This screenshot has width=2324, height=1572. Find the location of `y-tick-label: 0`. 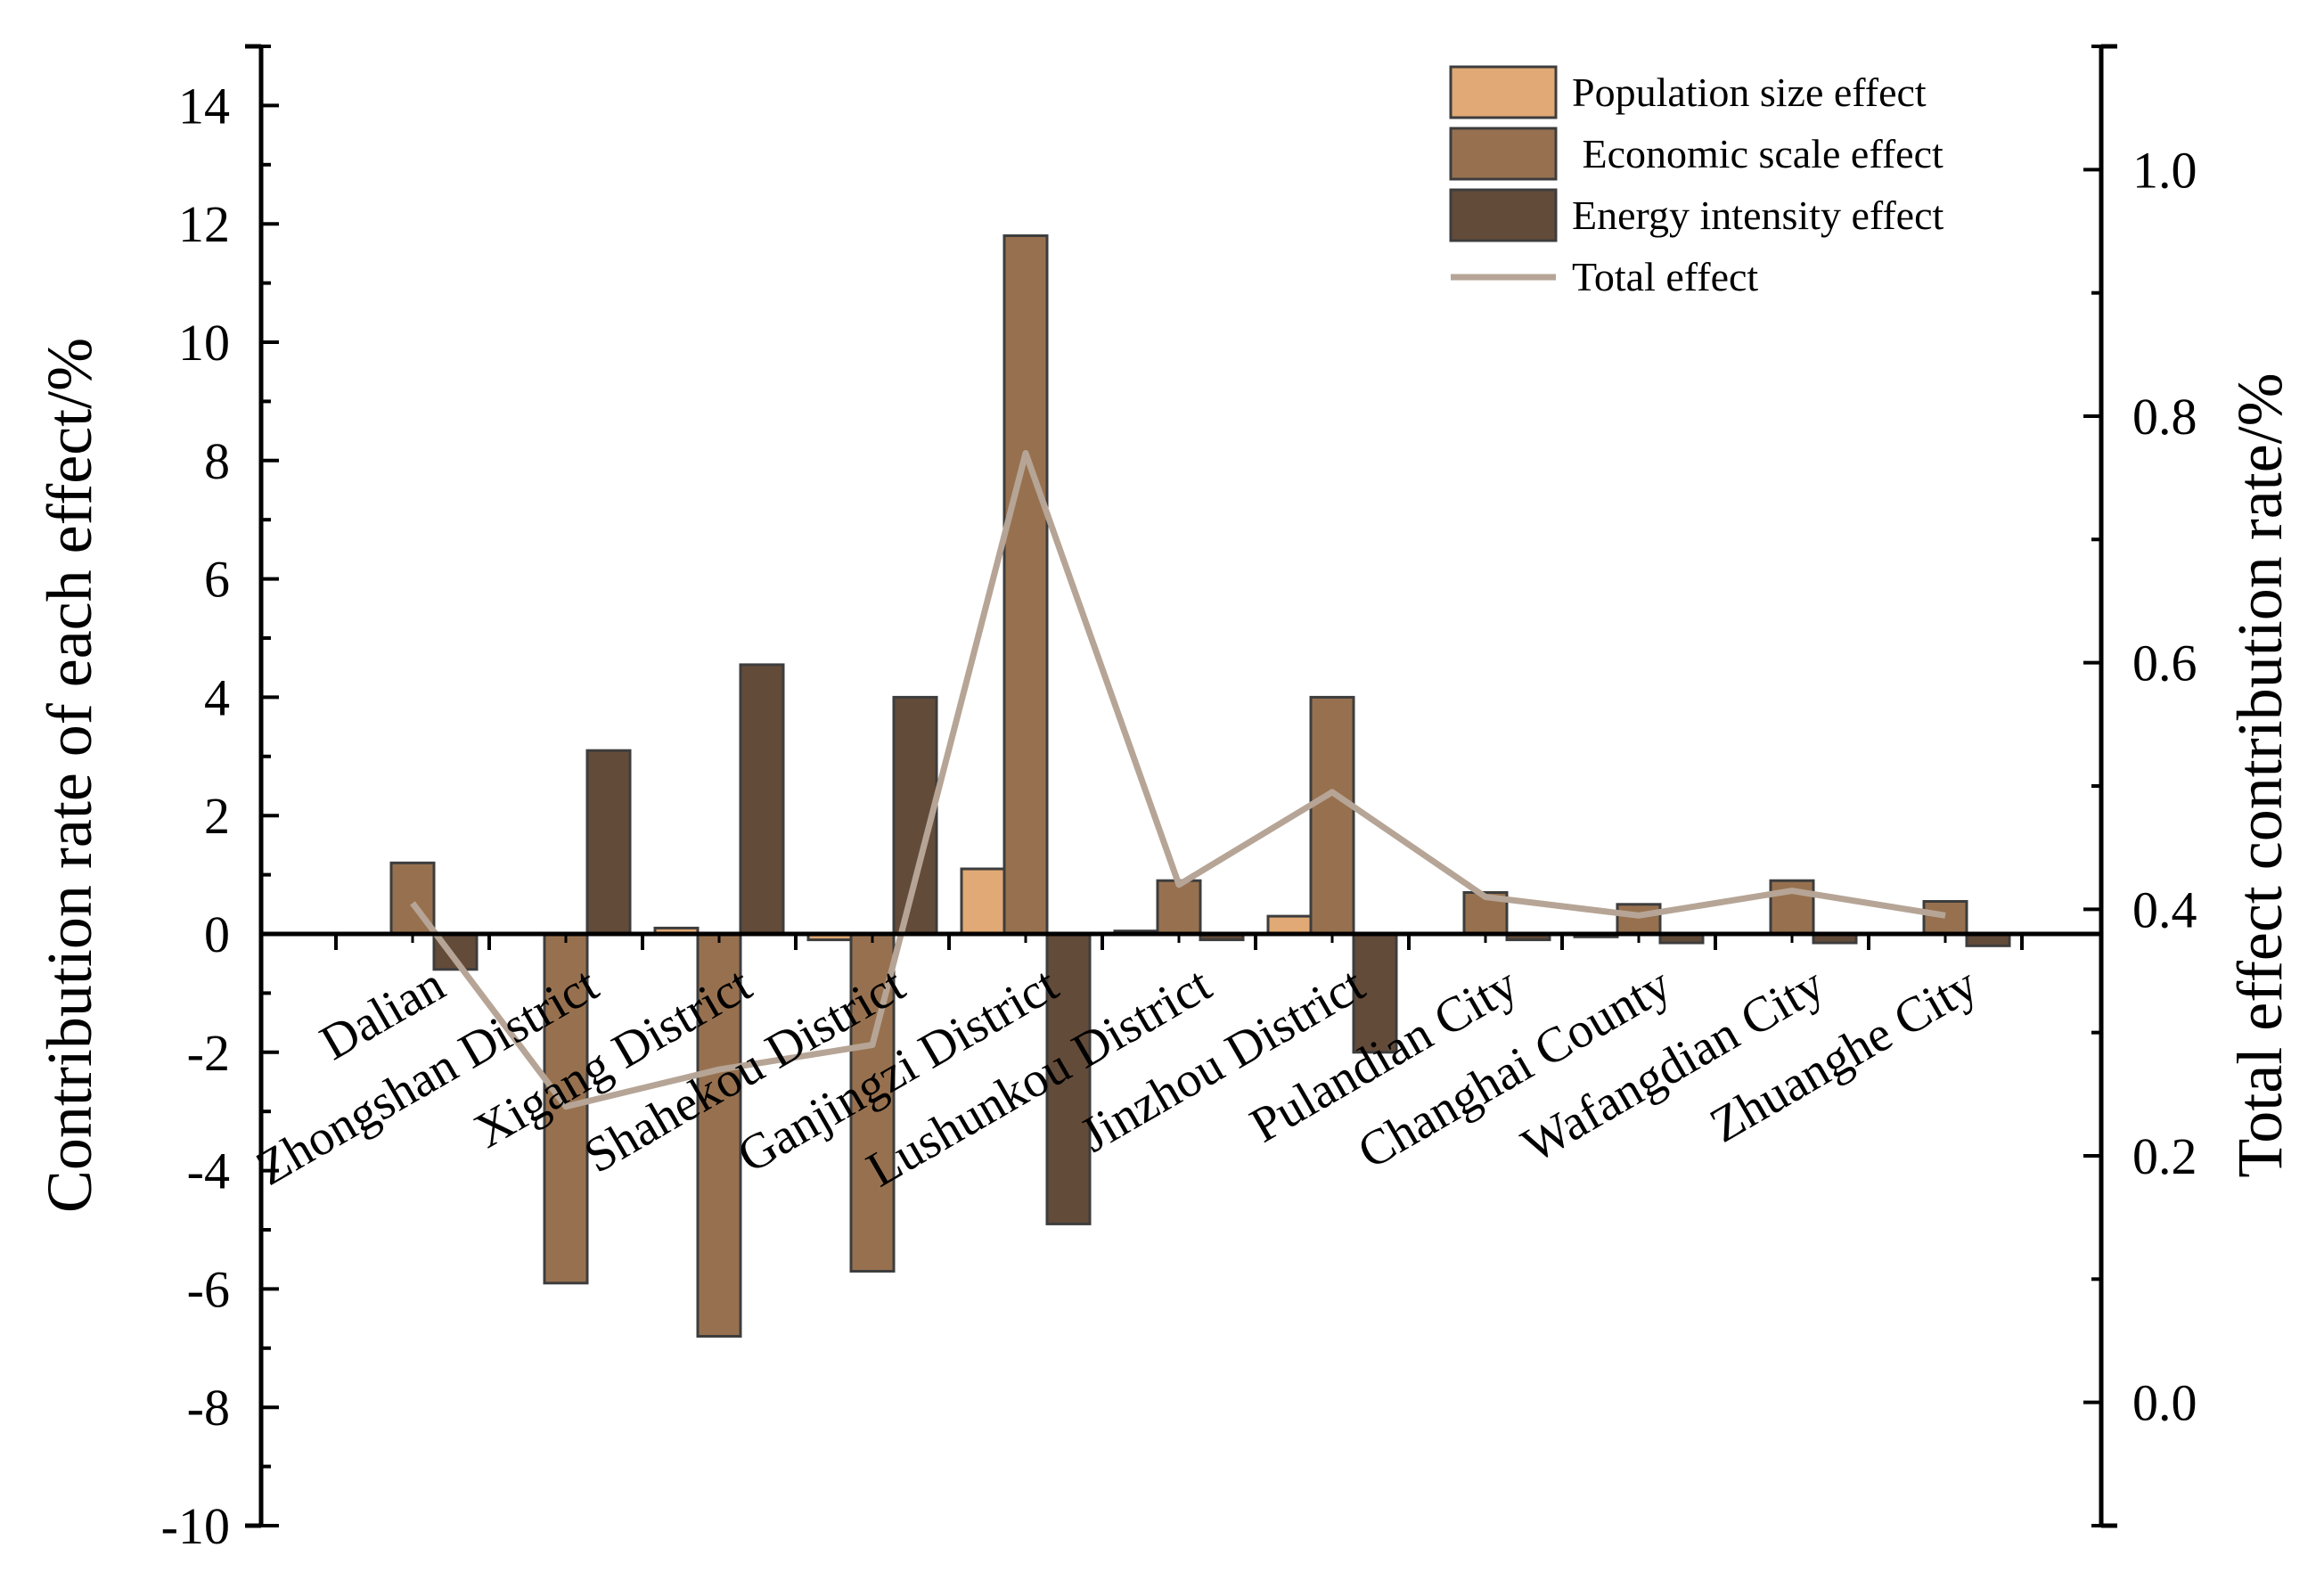

y-tick-label: 0 is located at coordinates (217, 934).